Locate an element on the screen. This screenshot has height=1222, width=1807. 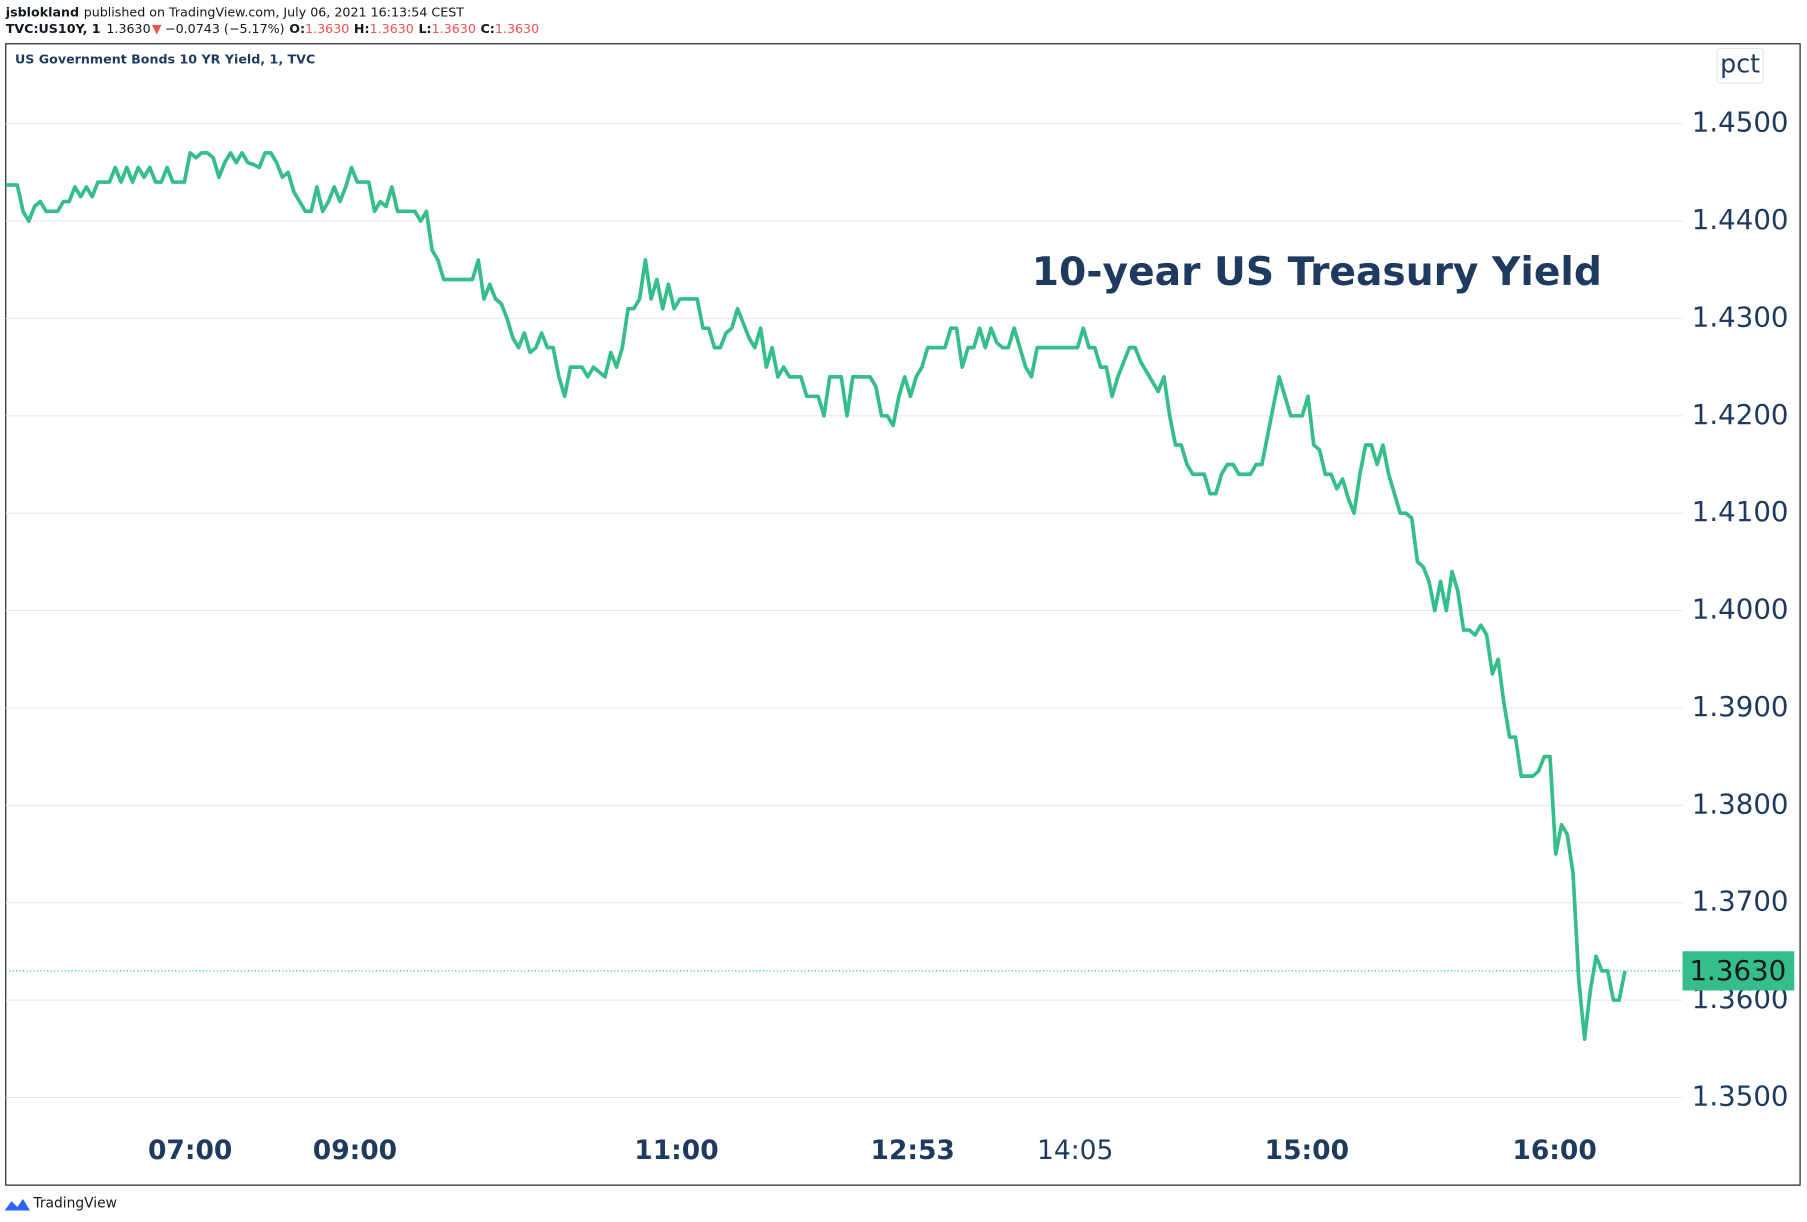
y-tick-label: 1.4400 is located at coordinates (1740, 219).